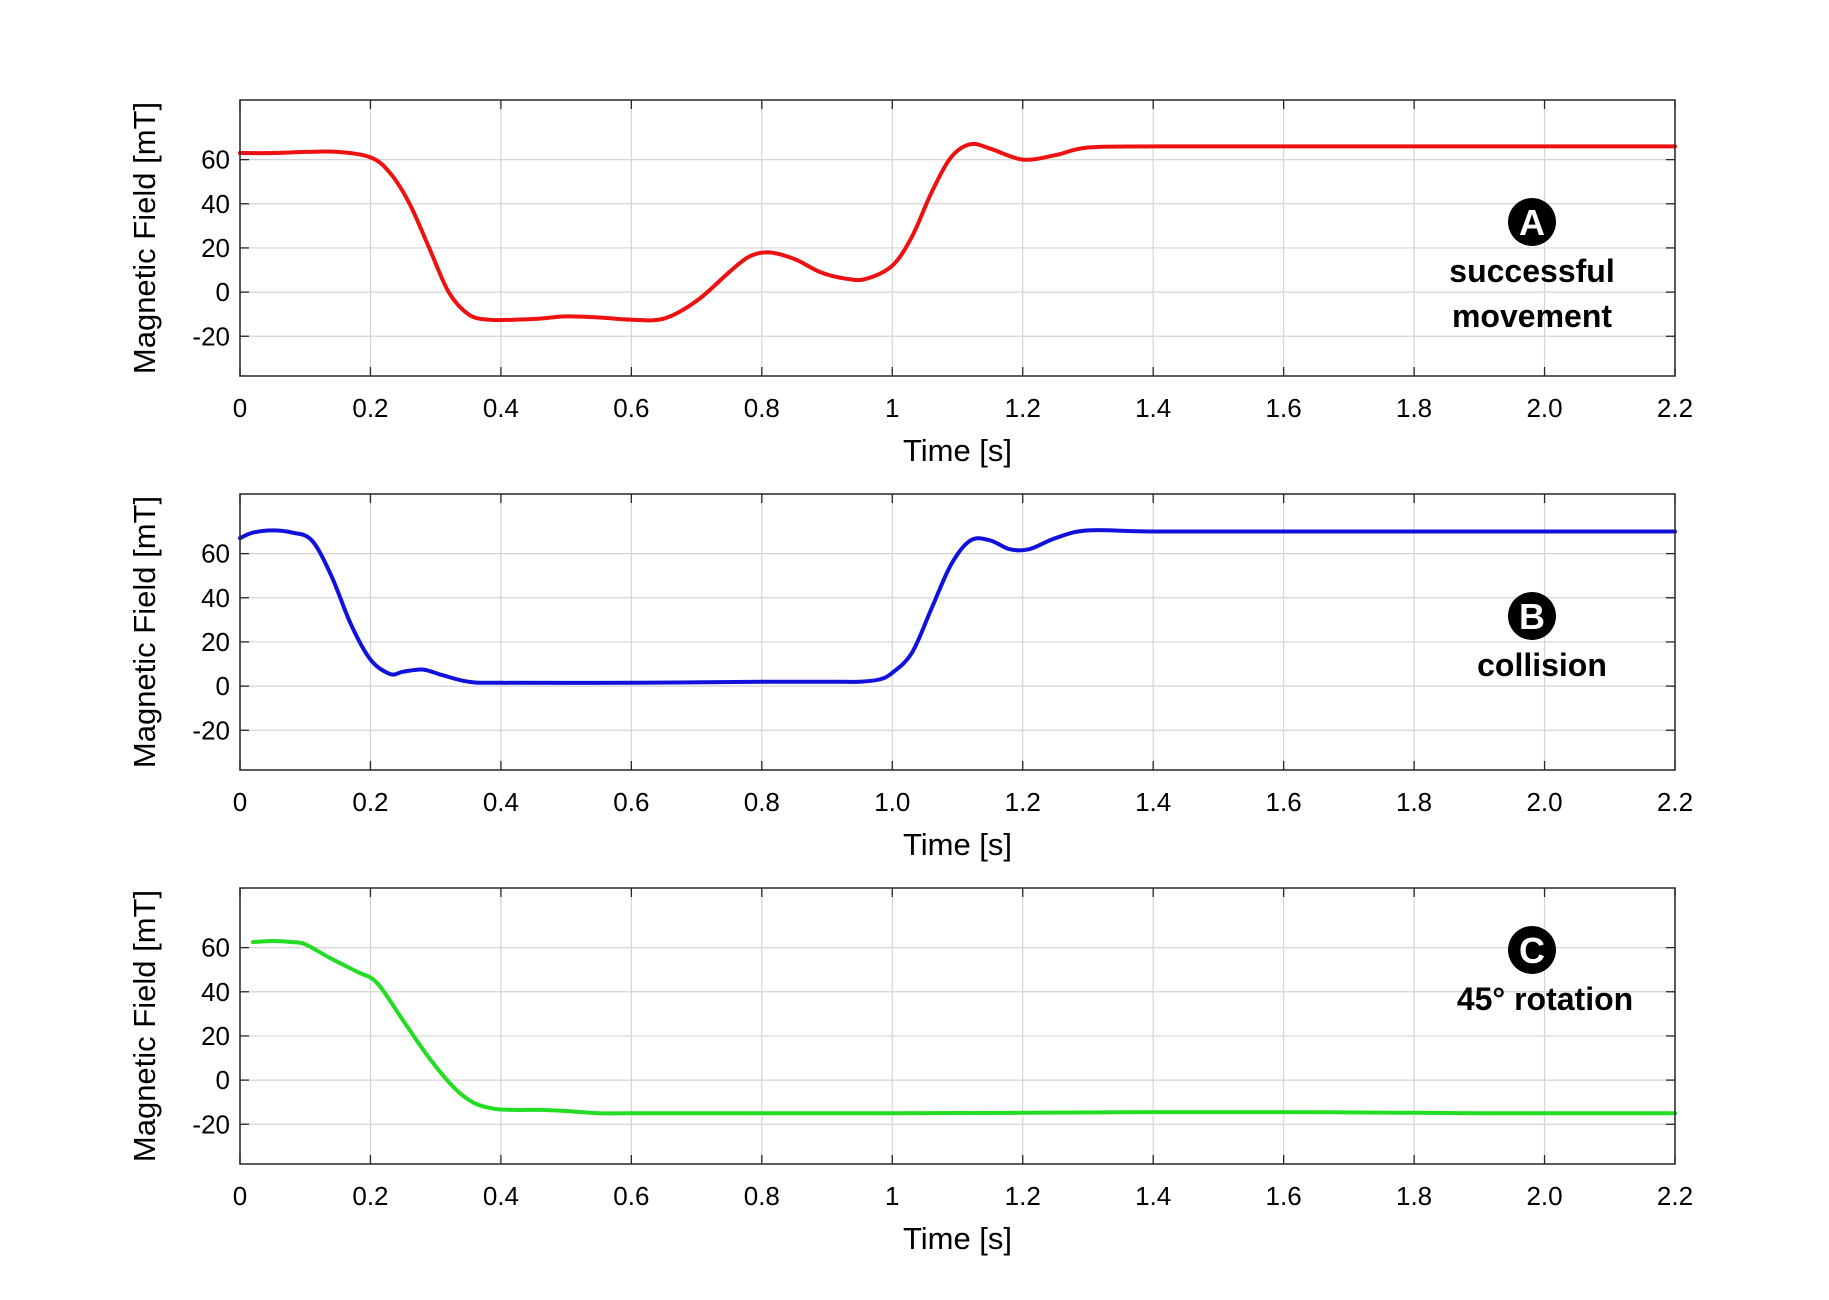 The width and height of the screenshot is (1829, 1300). I want to click on panel-annotation: 45° rotation, so click(1545, 999).